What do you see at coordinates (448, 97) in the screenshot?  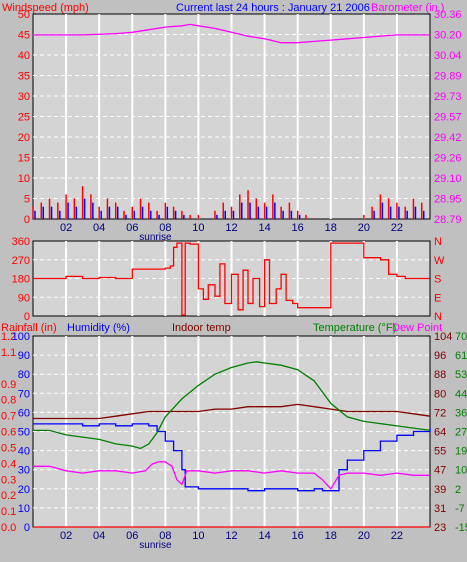 I see `barometer-tick-label: 29.73` at bounding box center [448, 97].